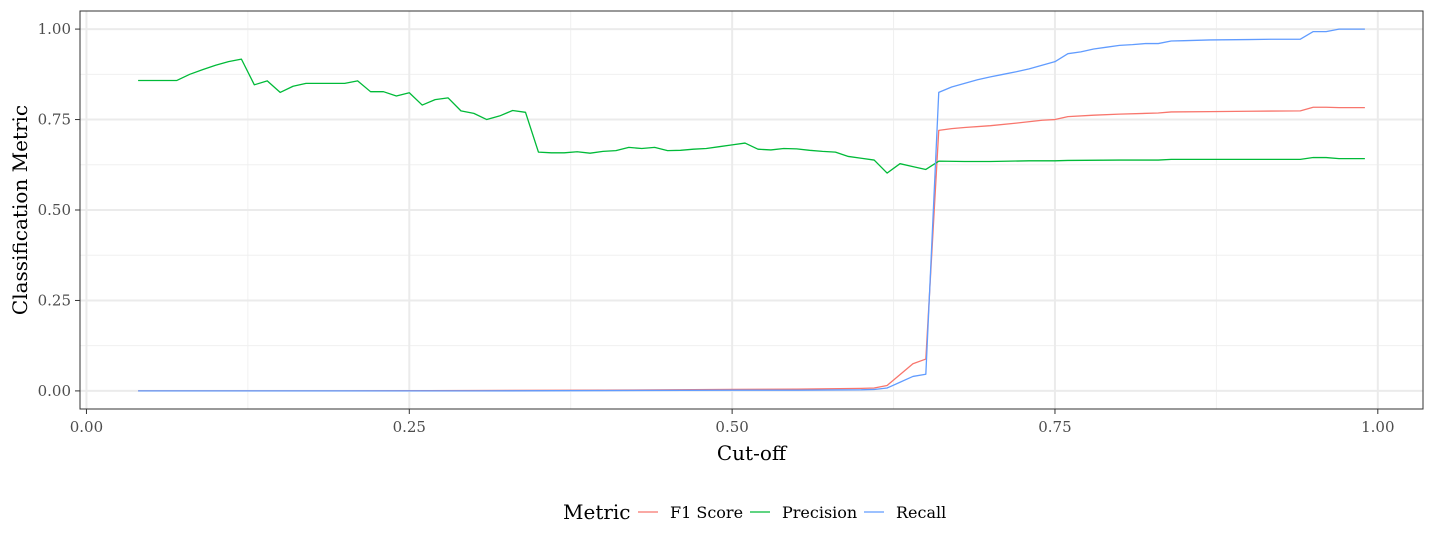 The width and height of the screenshot is (1436, 546). Describe the element at coordinates (1054, 427) in the screenshot. I see `x-tick-label: 0.75` at that location.